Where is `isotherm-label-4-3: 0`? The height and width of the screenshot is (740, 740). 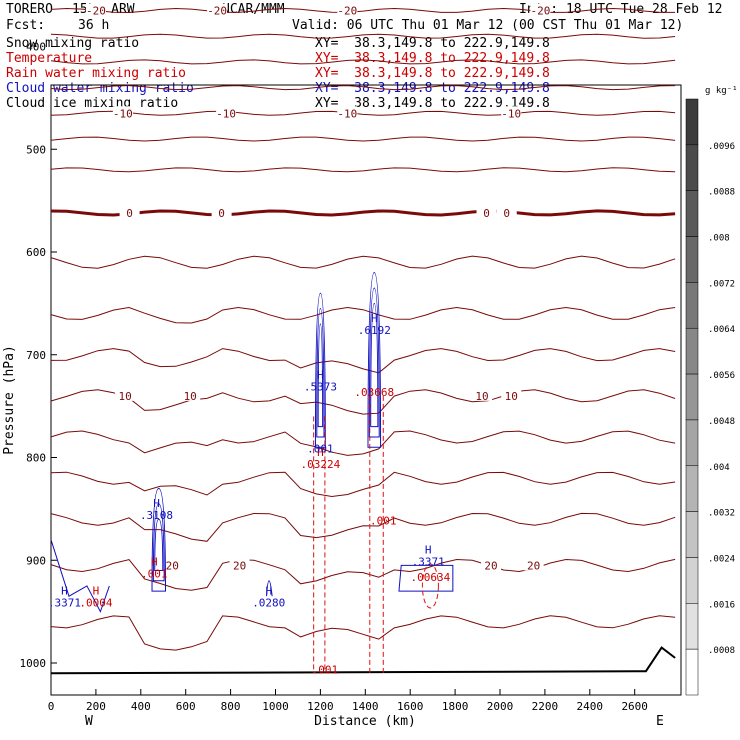
isotherm-label-4-3: 0 is located at coordinates (506, 213).